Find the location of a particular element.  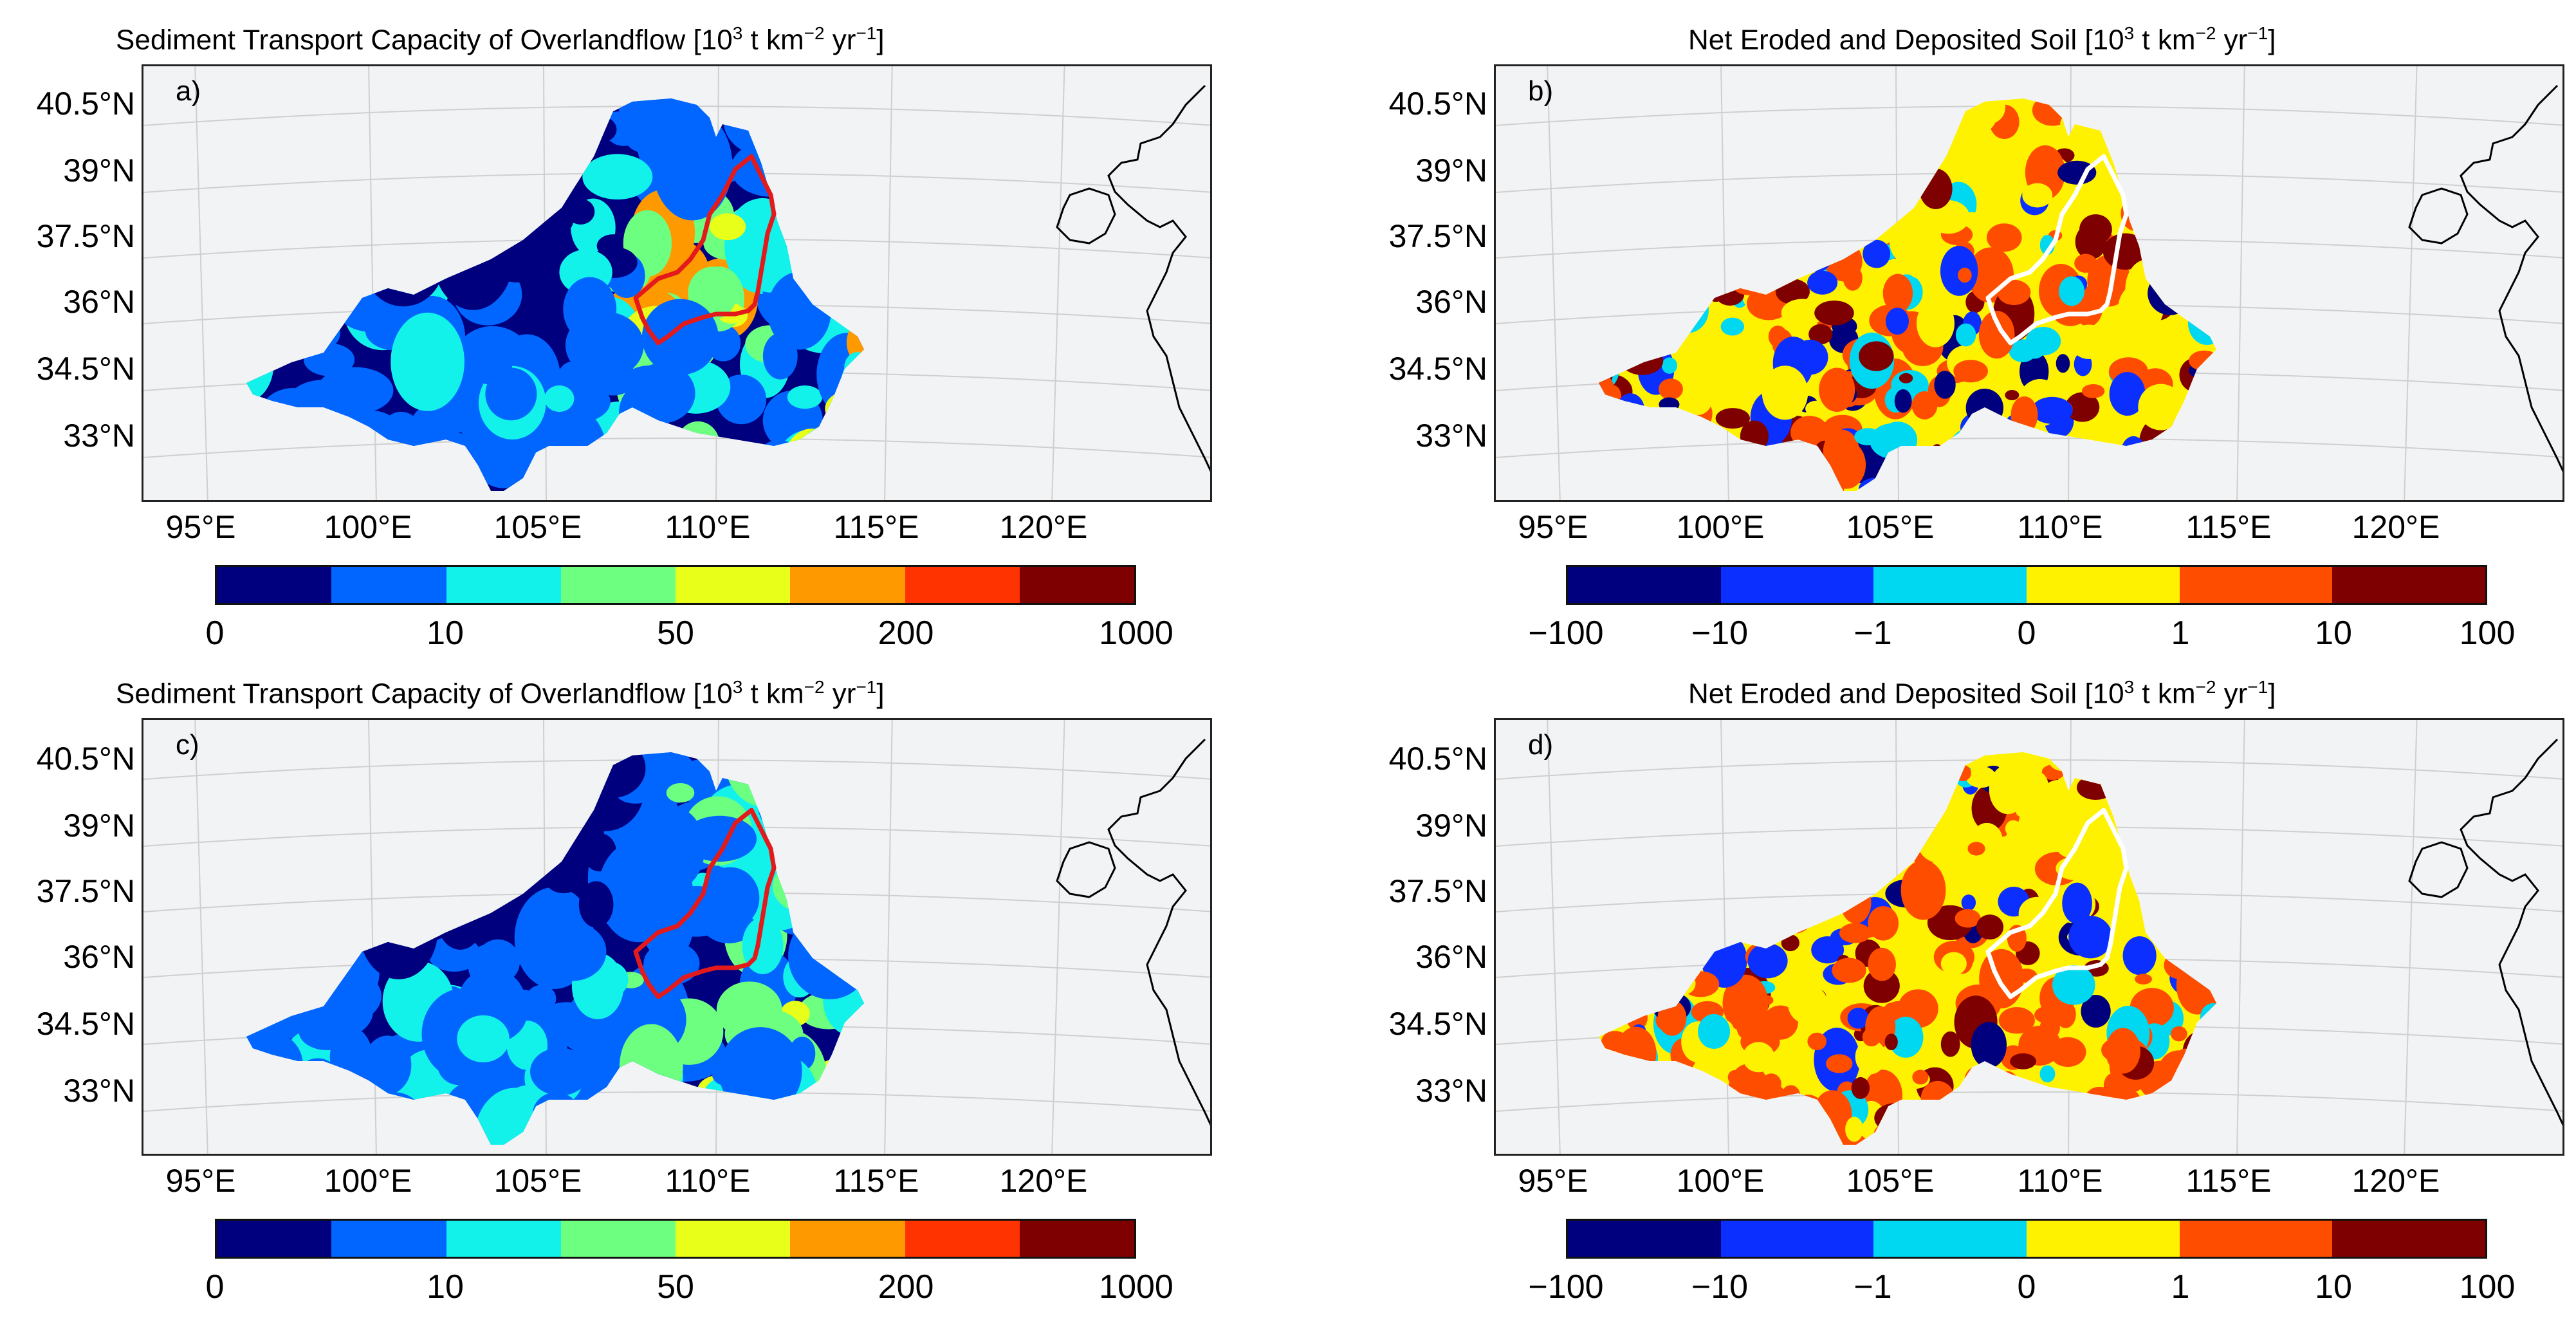

map-a: a) is located at coordinates (677, 283).